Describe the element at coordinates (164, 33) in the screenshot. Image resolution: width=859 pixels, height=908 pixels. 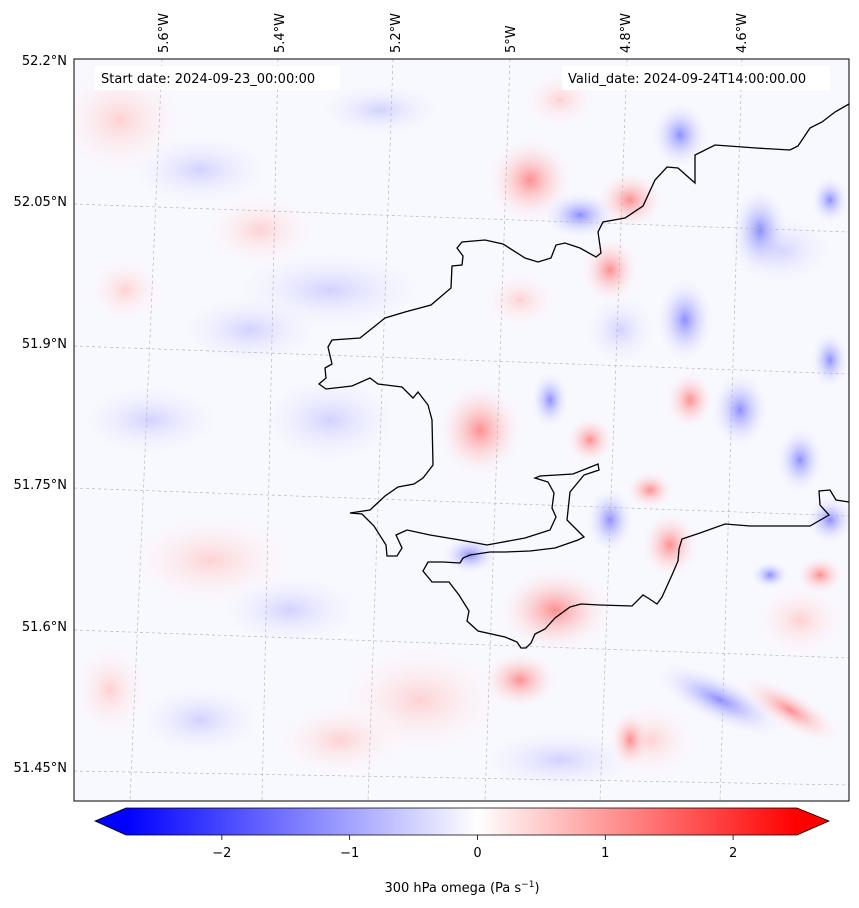
I see `lon-tick-5-6w: 5.6°W` at that location.